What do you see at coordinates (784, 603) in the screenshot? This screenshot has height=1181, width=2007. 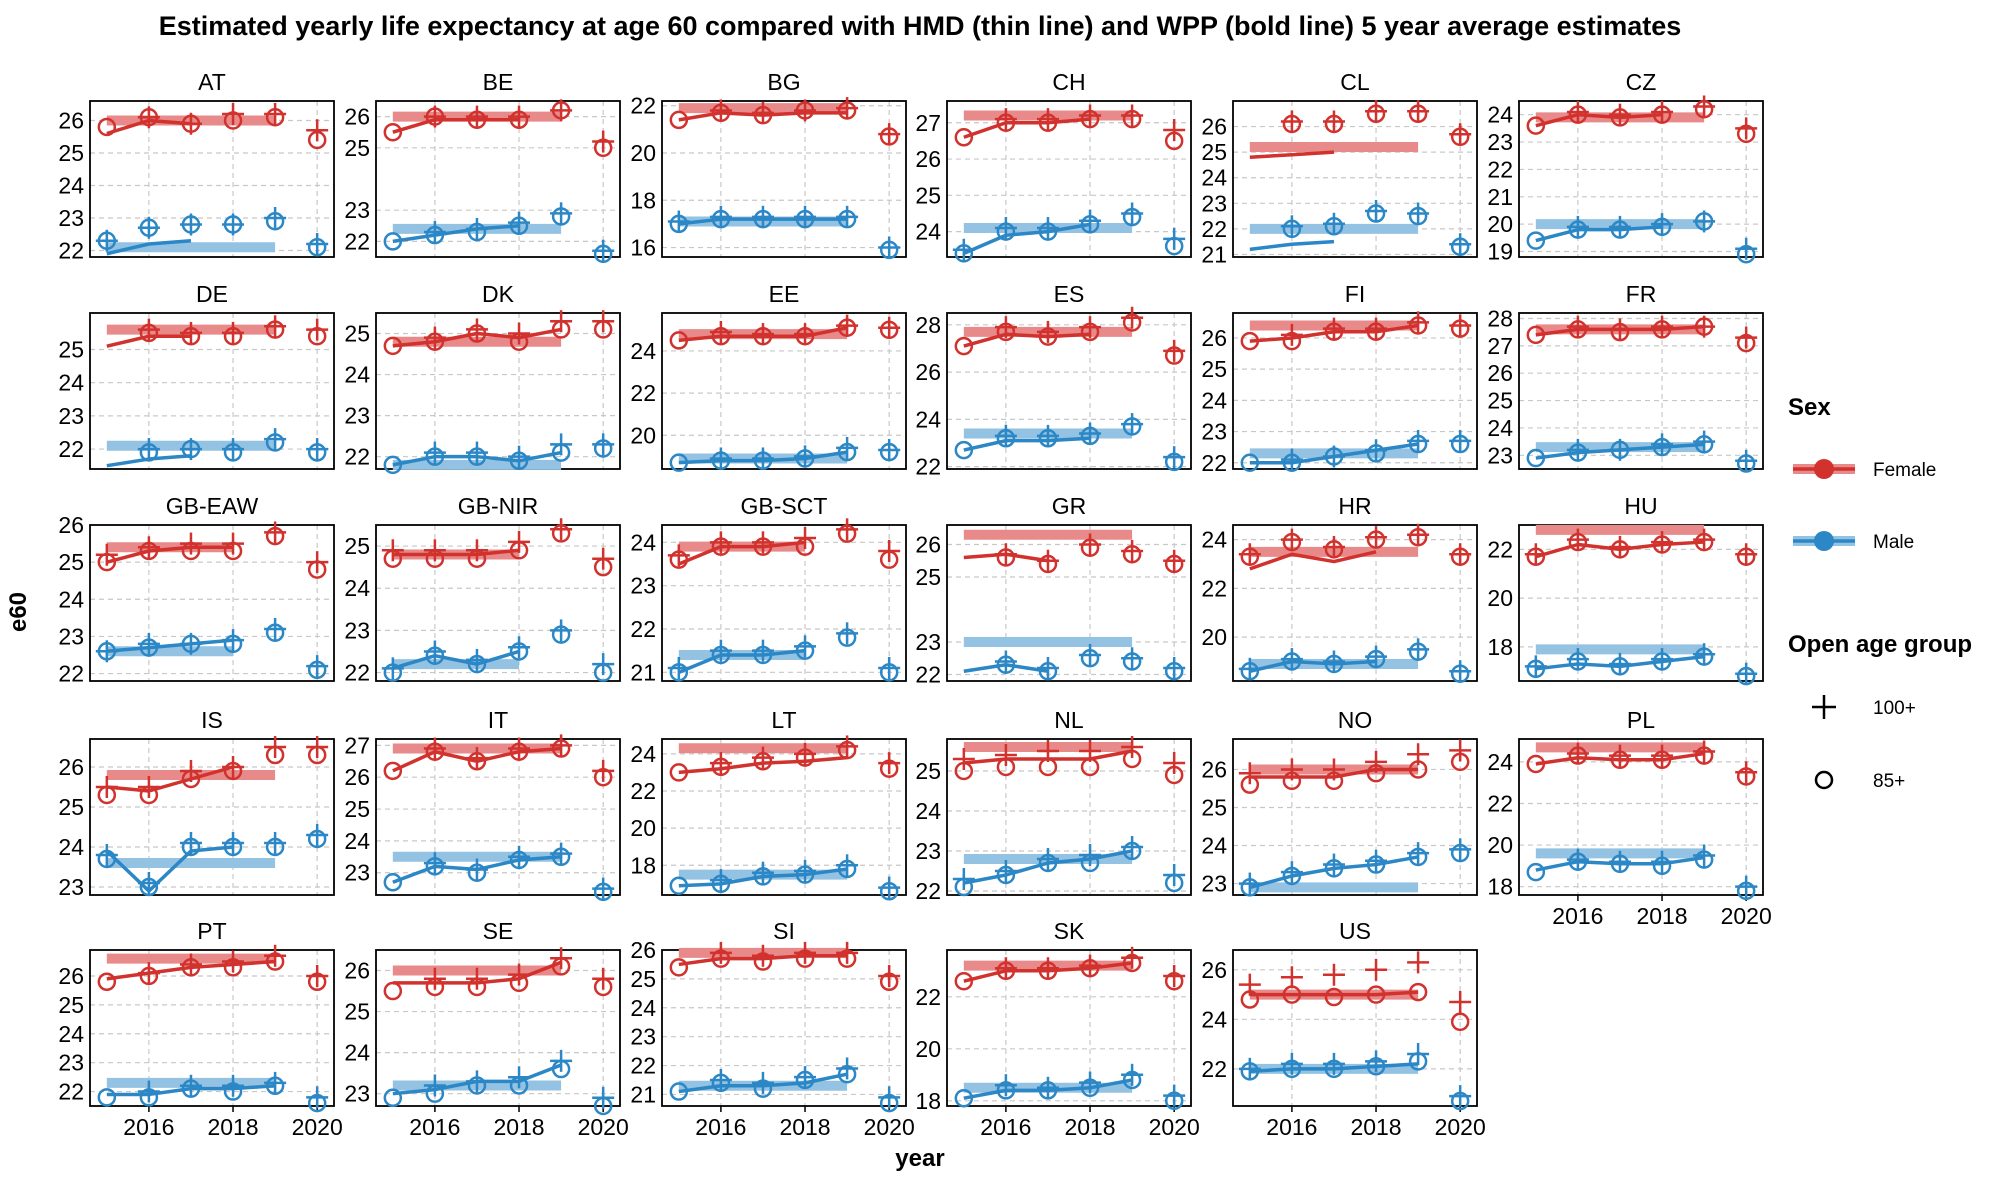 I see `panel-frame` at bounding box center [784, 603].